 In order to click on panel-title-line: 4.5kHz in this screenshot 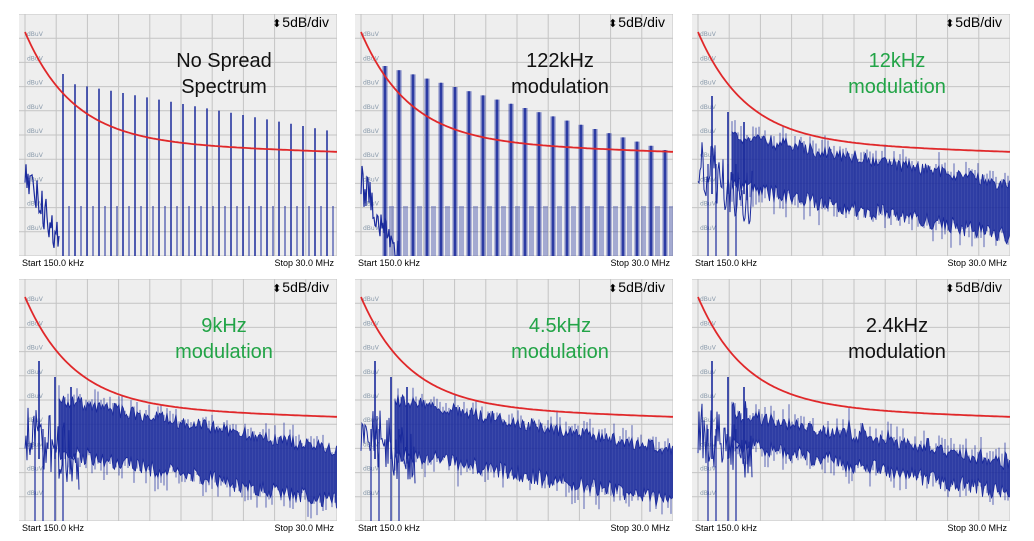, I will do `click(560, 326)`.